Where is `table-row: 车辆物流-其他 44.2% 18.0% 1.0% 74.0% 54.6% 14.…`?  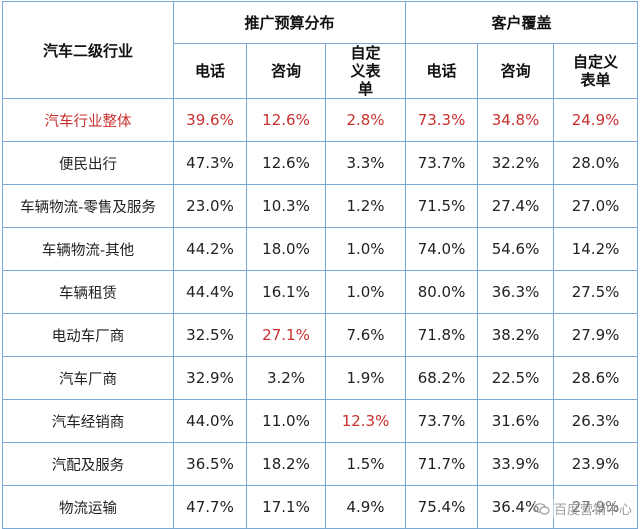
table-row: 车辆物流-其他 44.2% 18.0% 1.0% 74.0% 54.6% 14.… is located at coordinates (320, 249).